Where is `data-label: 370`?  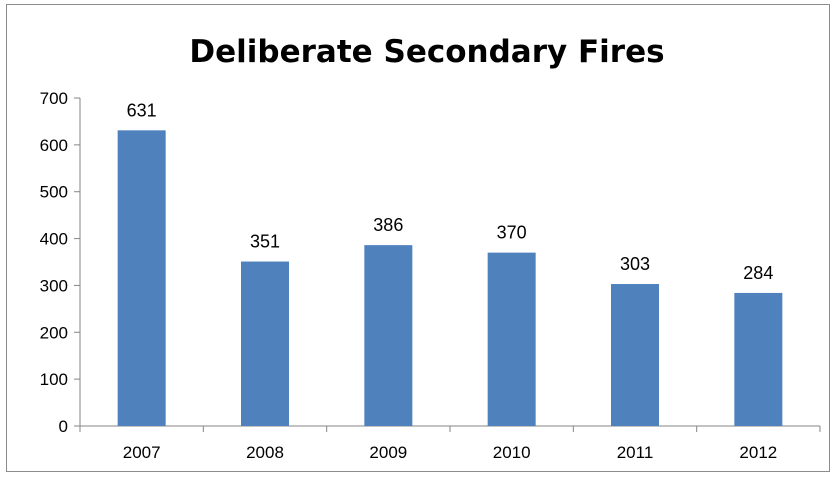 data-label: 370 is located at coordinates (512, 233).